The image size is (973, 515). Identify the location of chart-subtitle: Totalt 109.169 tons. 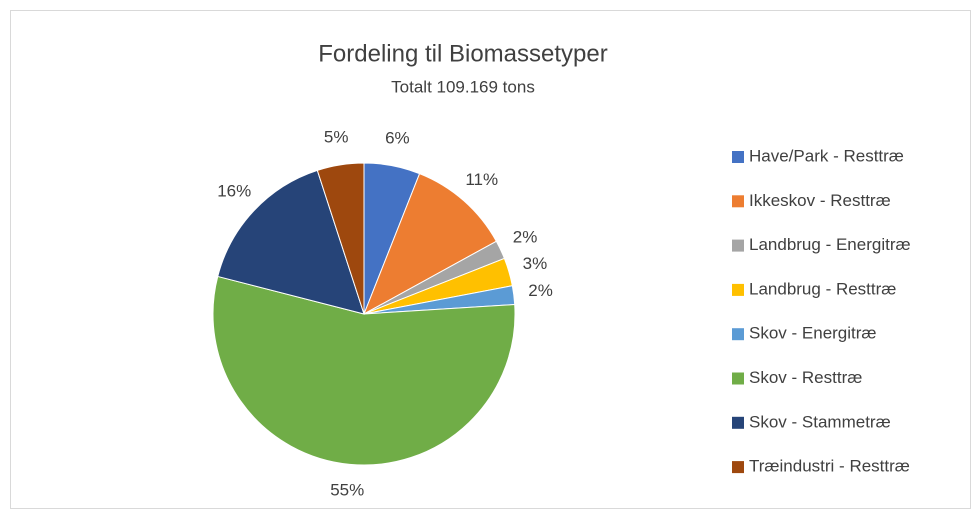
(463, 86).